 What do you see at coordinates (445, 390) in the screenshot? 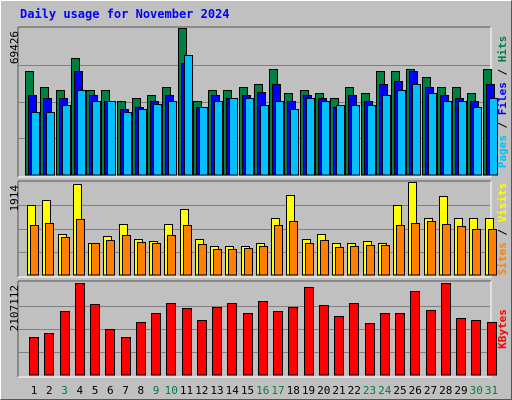
I see `day-label-28: 28` at bounding box center [445, 390].